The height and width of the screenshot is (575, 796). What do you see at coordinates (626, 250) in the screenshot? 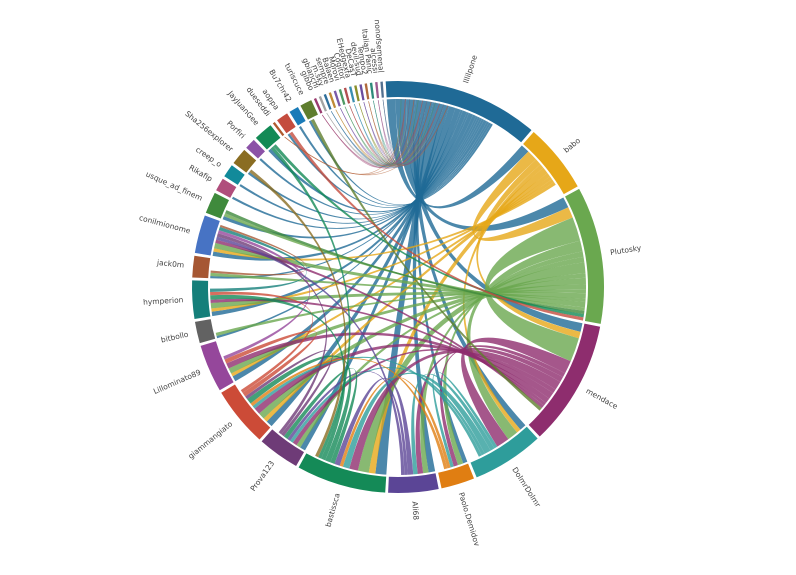
I see `group-label-2: Plutosky` at bounding box center [626, 250].